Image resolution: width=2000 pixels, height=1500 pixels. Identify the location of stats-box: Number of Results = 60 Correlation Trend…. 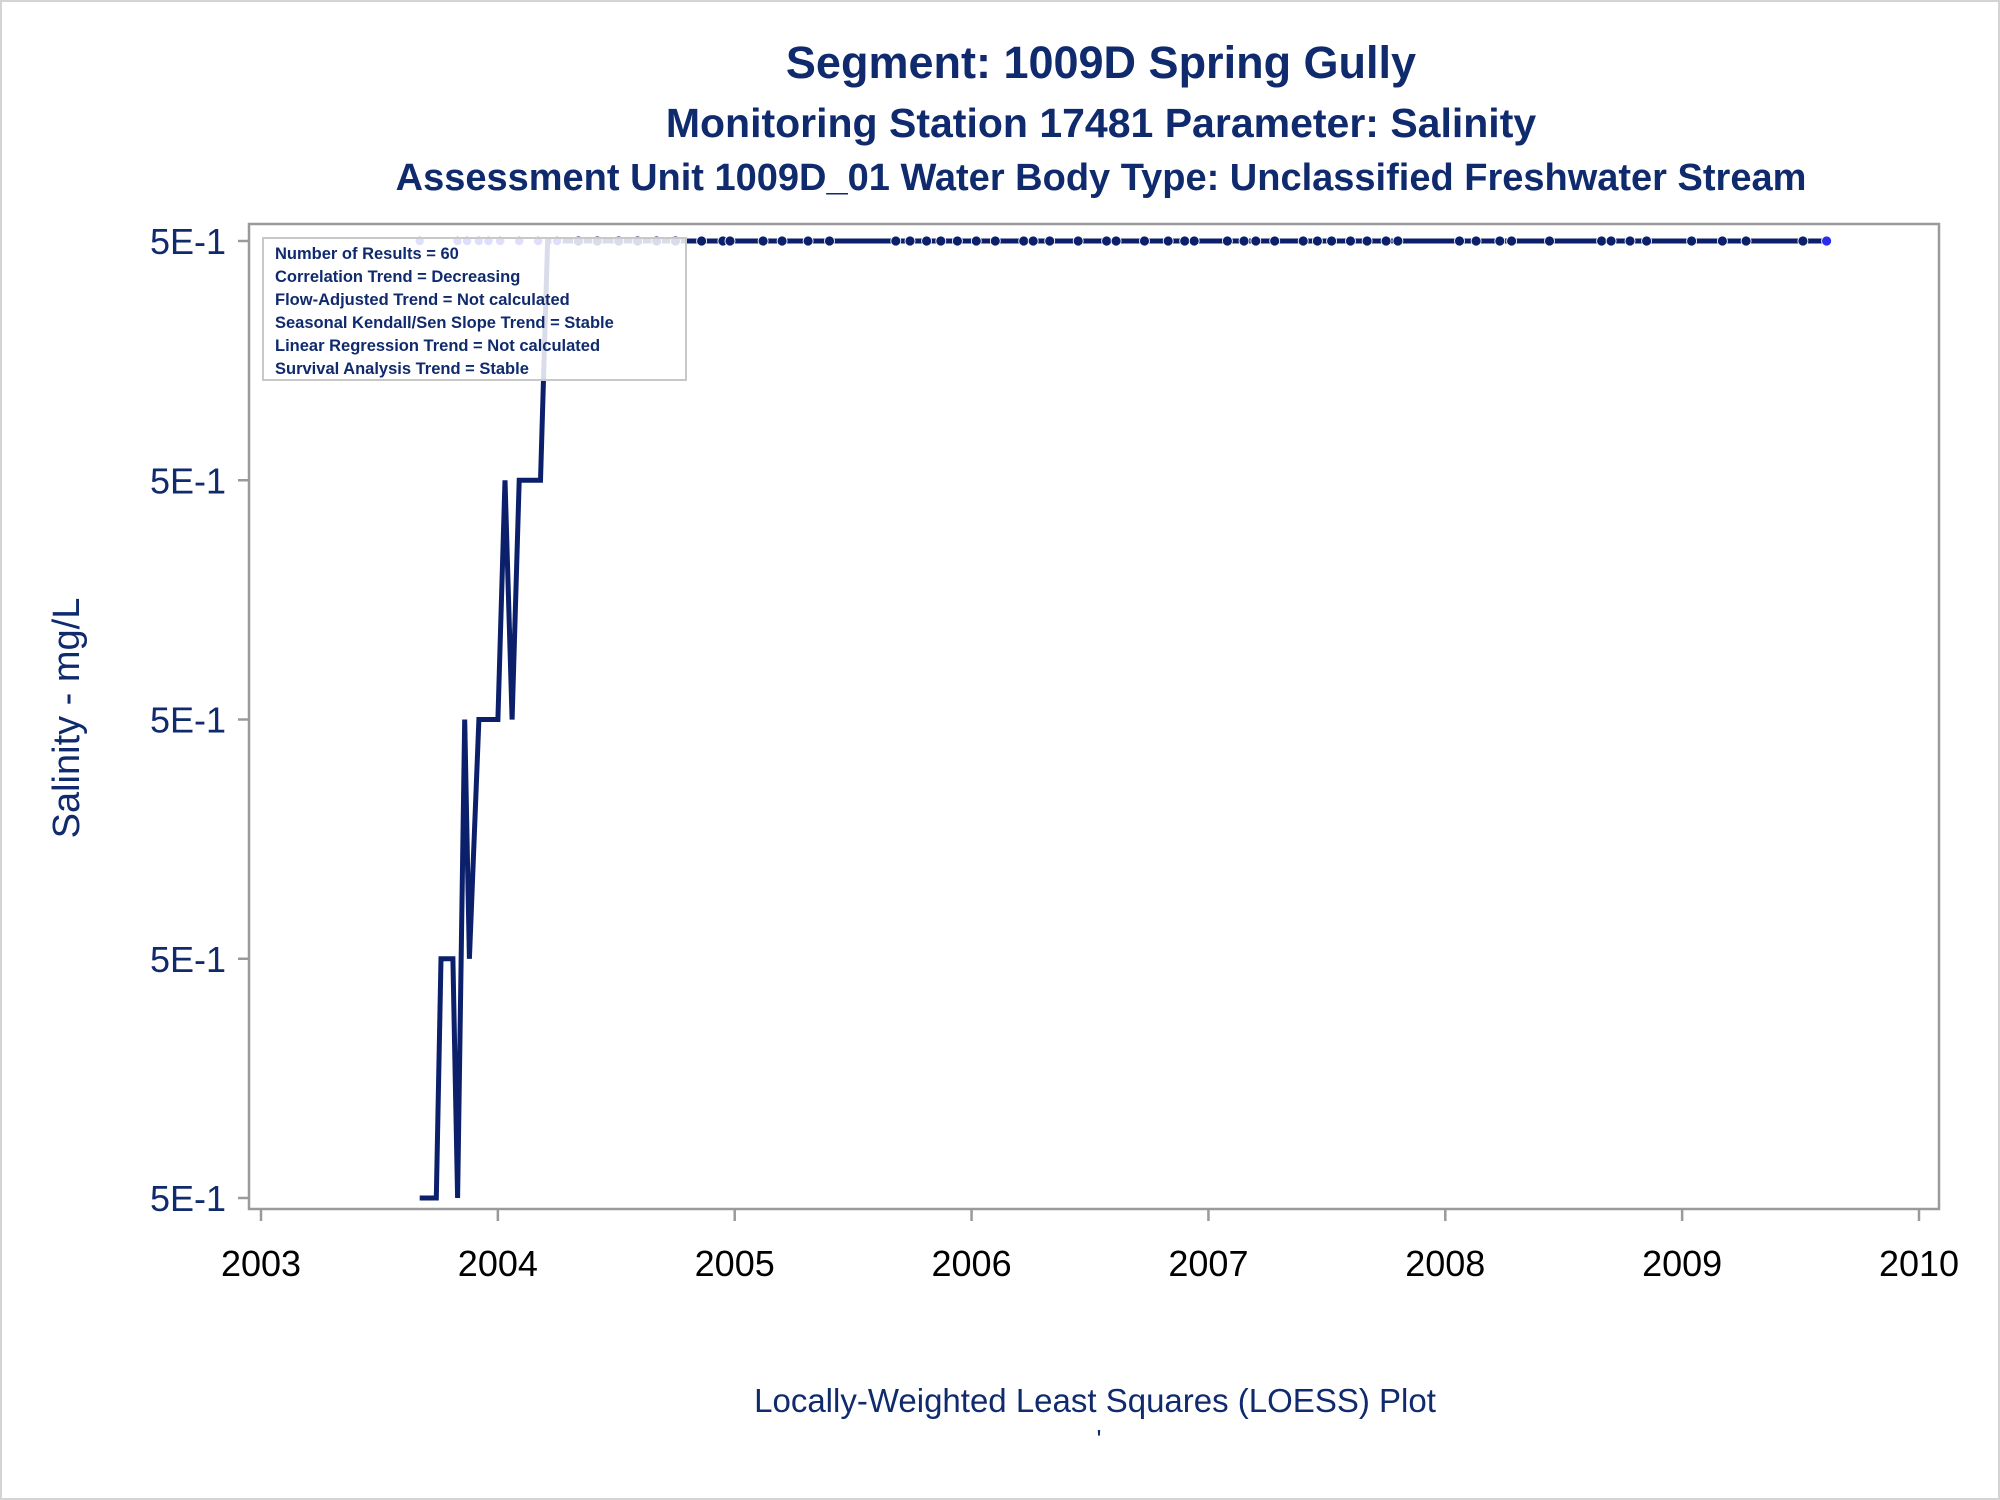
(474, 309).